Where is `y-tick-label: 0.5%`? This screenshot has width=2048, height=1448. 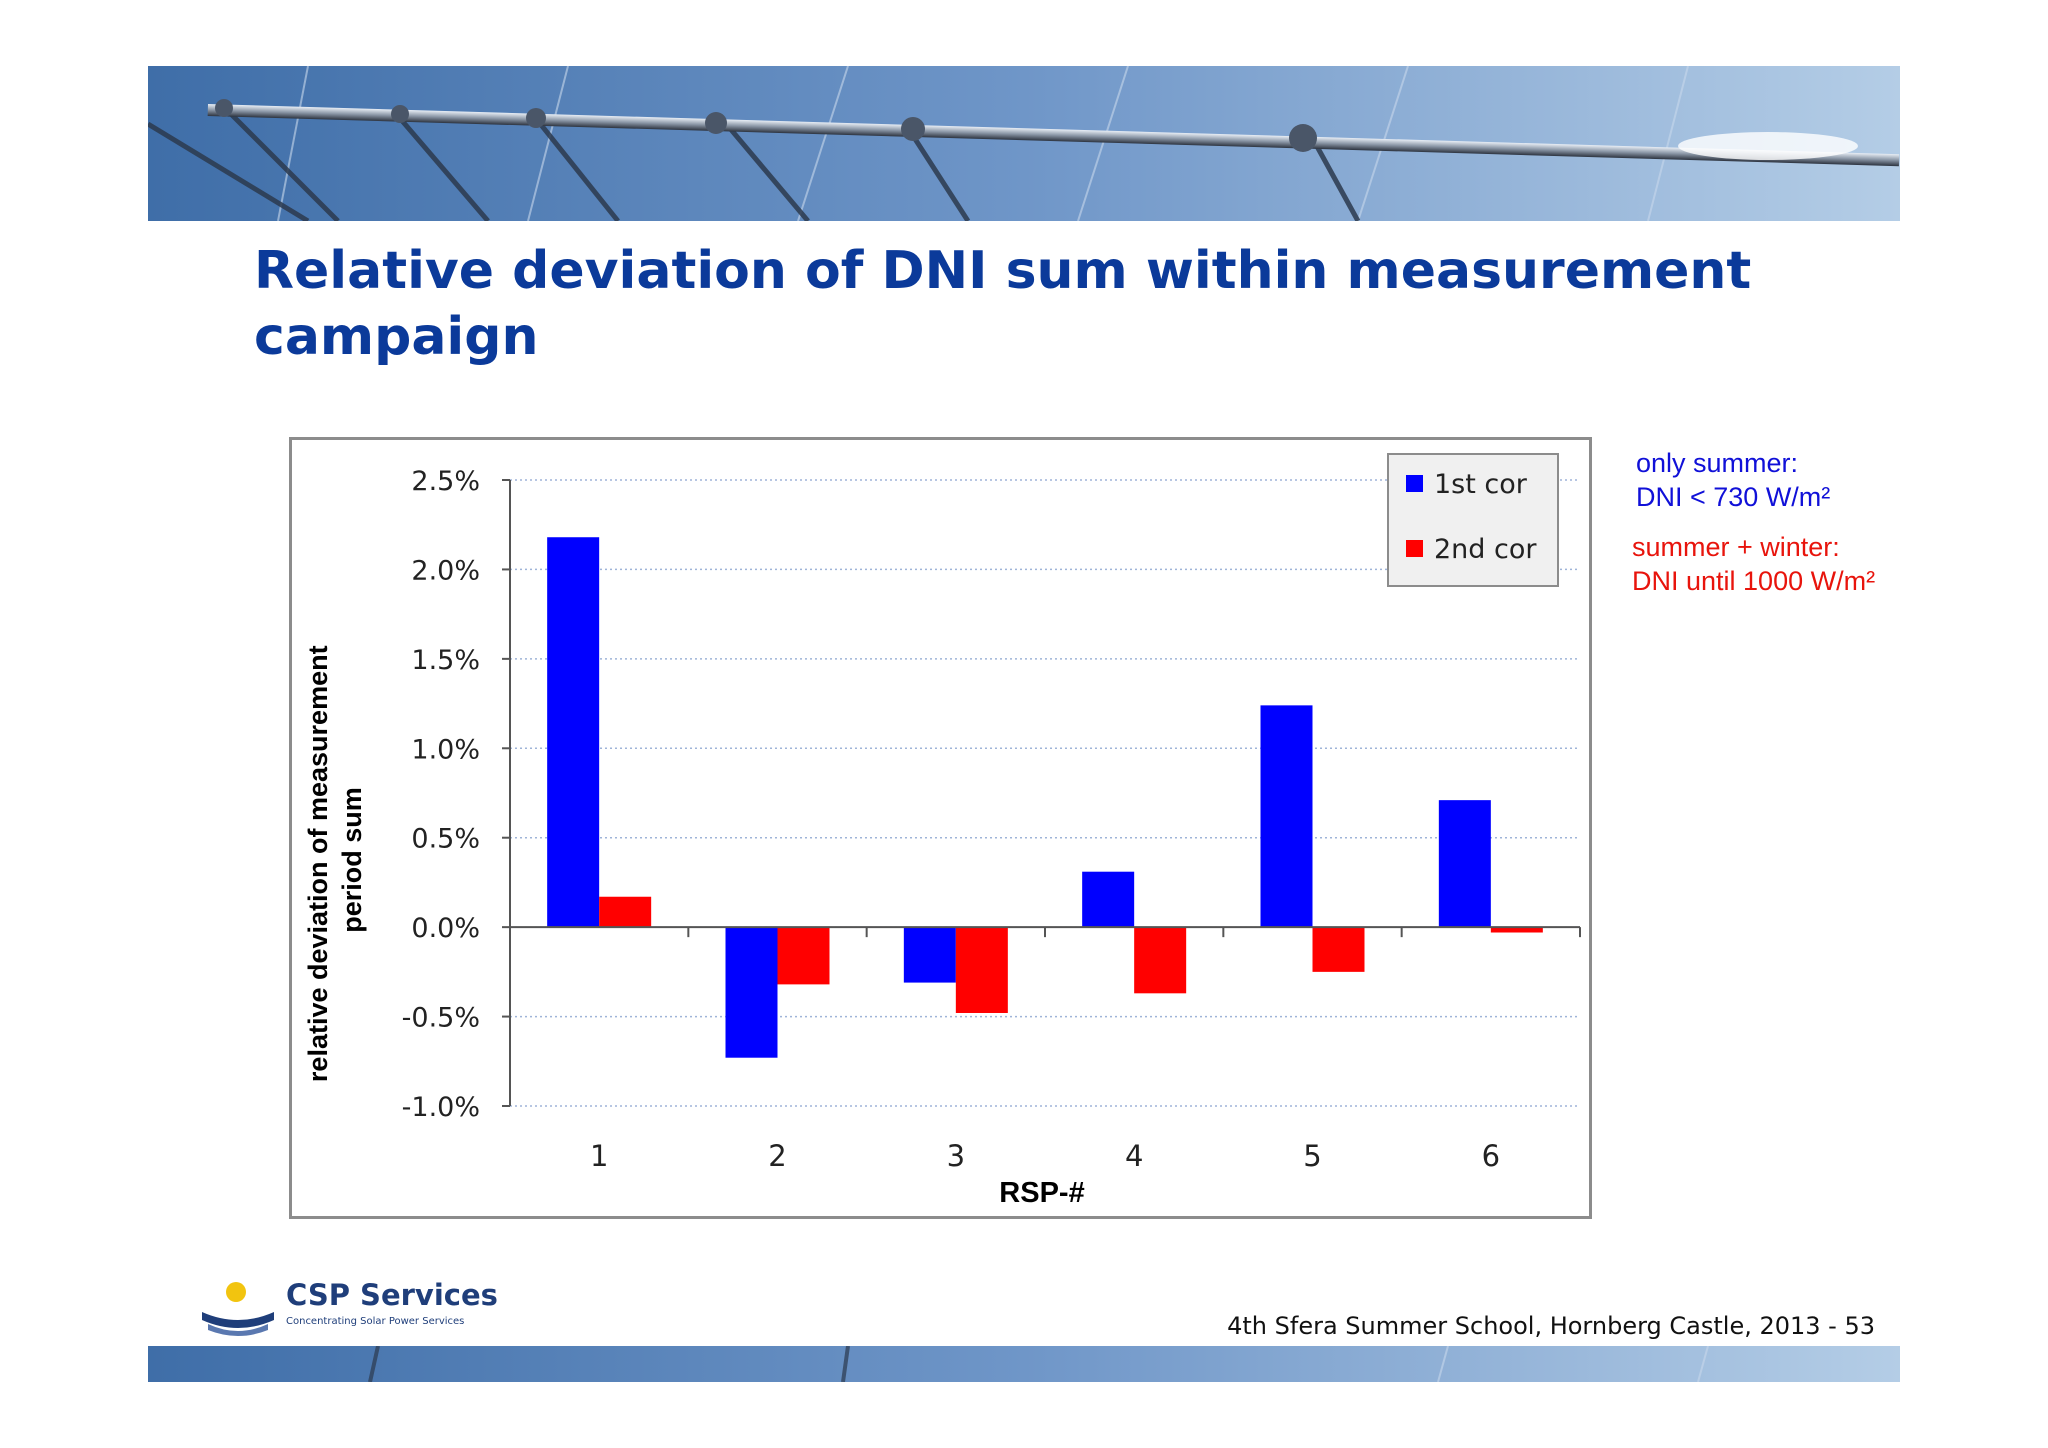 y-tick-label: 0.5% is located at coordinates (445, 839).